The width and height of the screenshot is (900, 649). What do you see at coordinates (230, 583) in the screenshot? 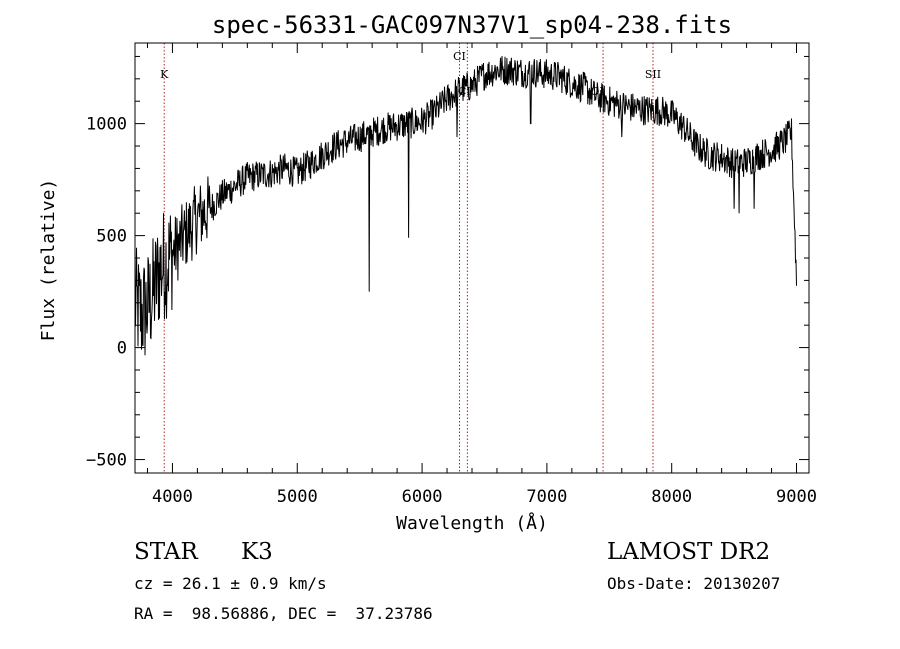
I see `redshift-line: cz = 26.1 ± 0.9 km/s` at bounding box center [230, 583].